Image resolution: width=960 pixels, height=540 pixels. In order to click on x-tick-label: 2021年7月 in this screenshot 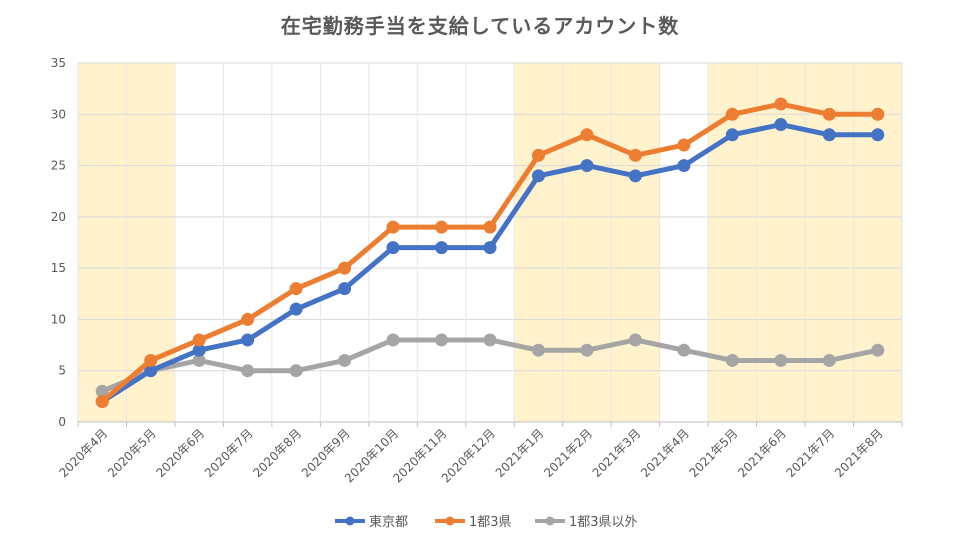, I will do `click(811, 453)`.